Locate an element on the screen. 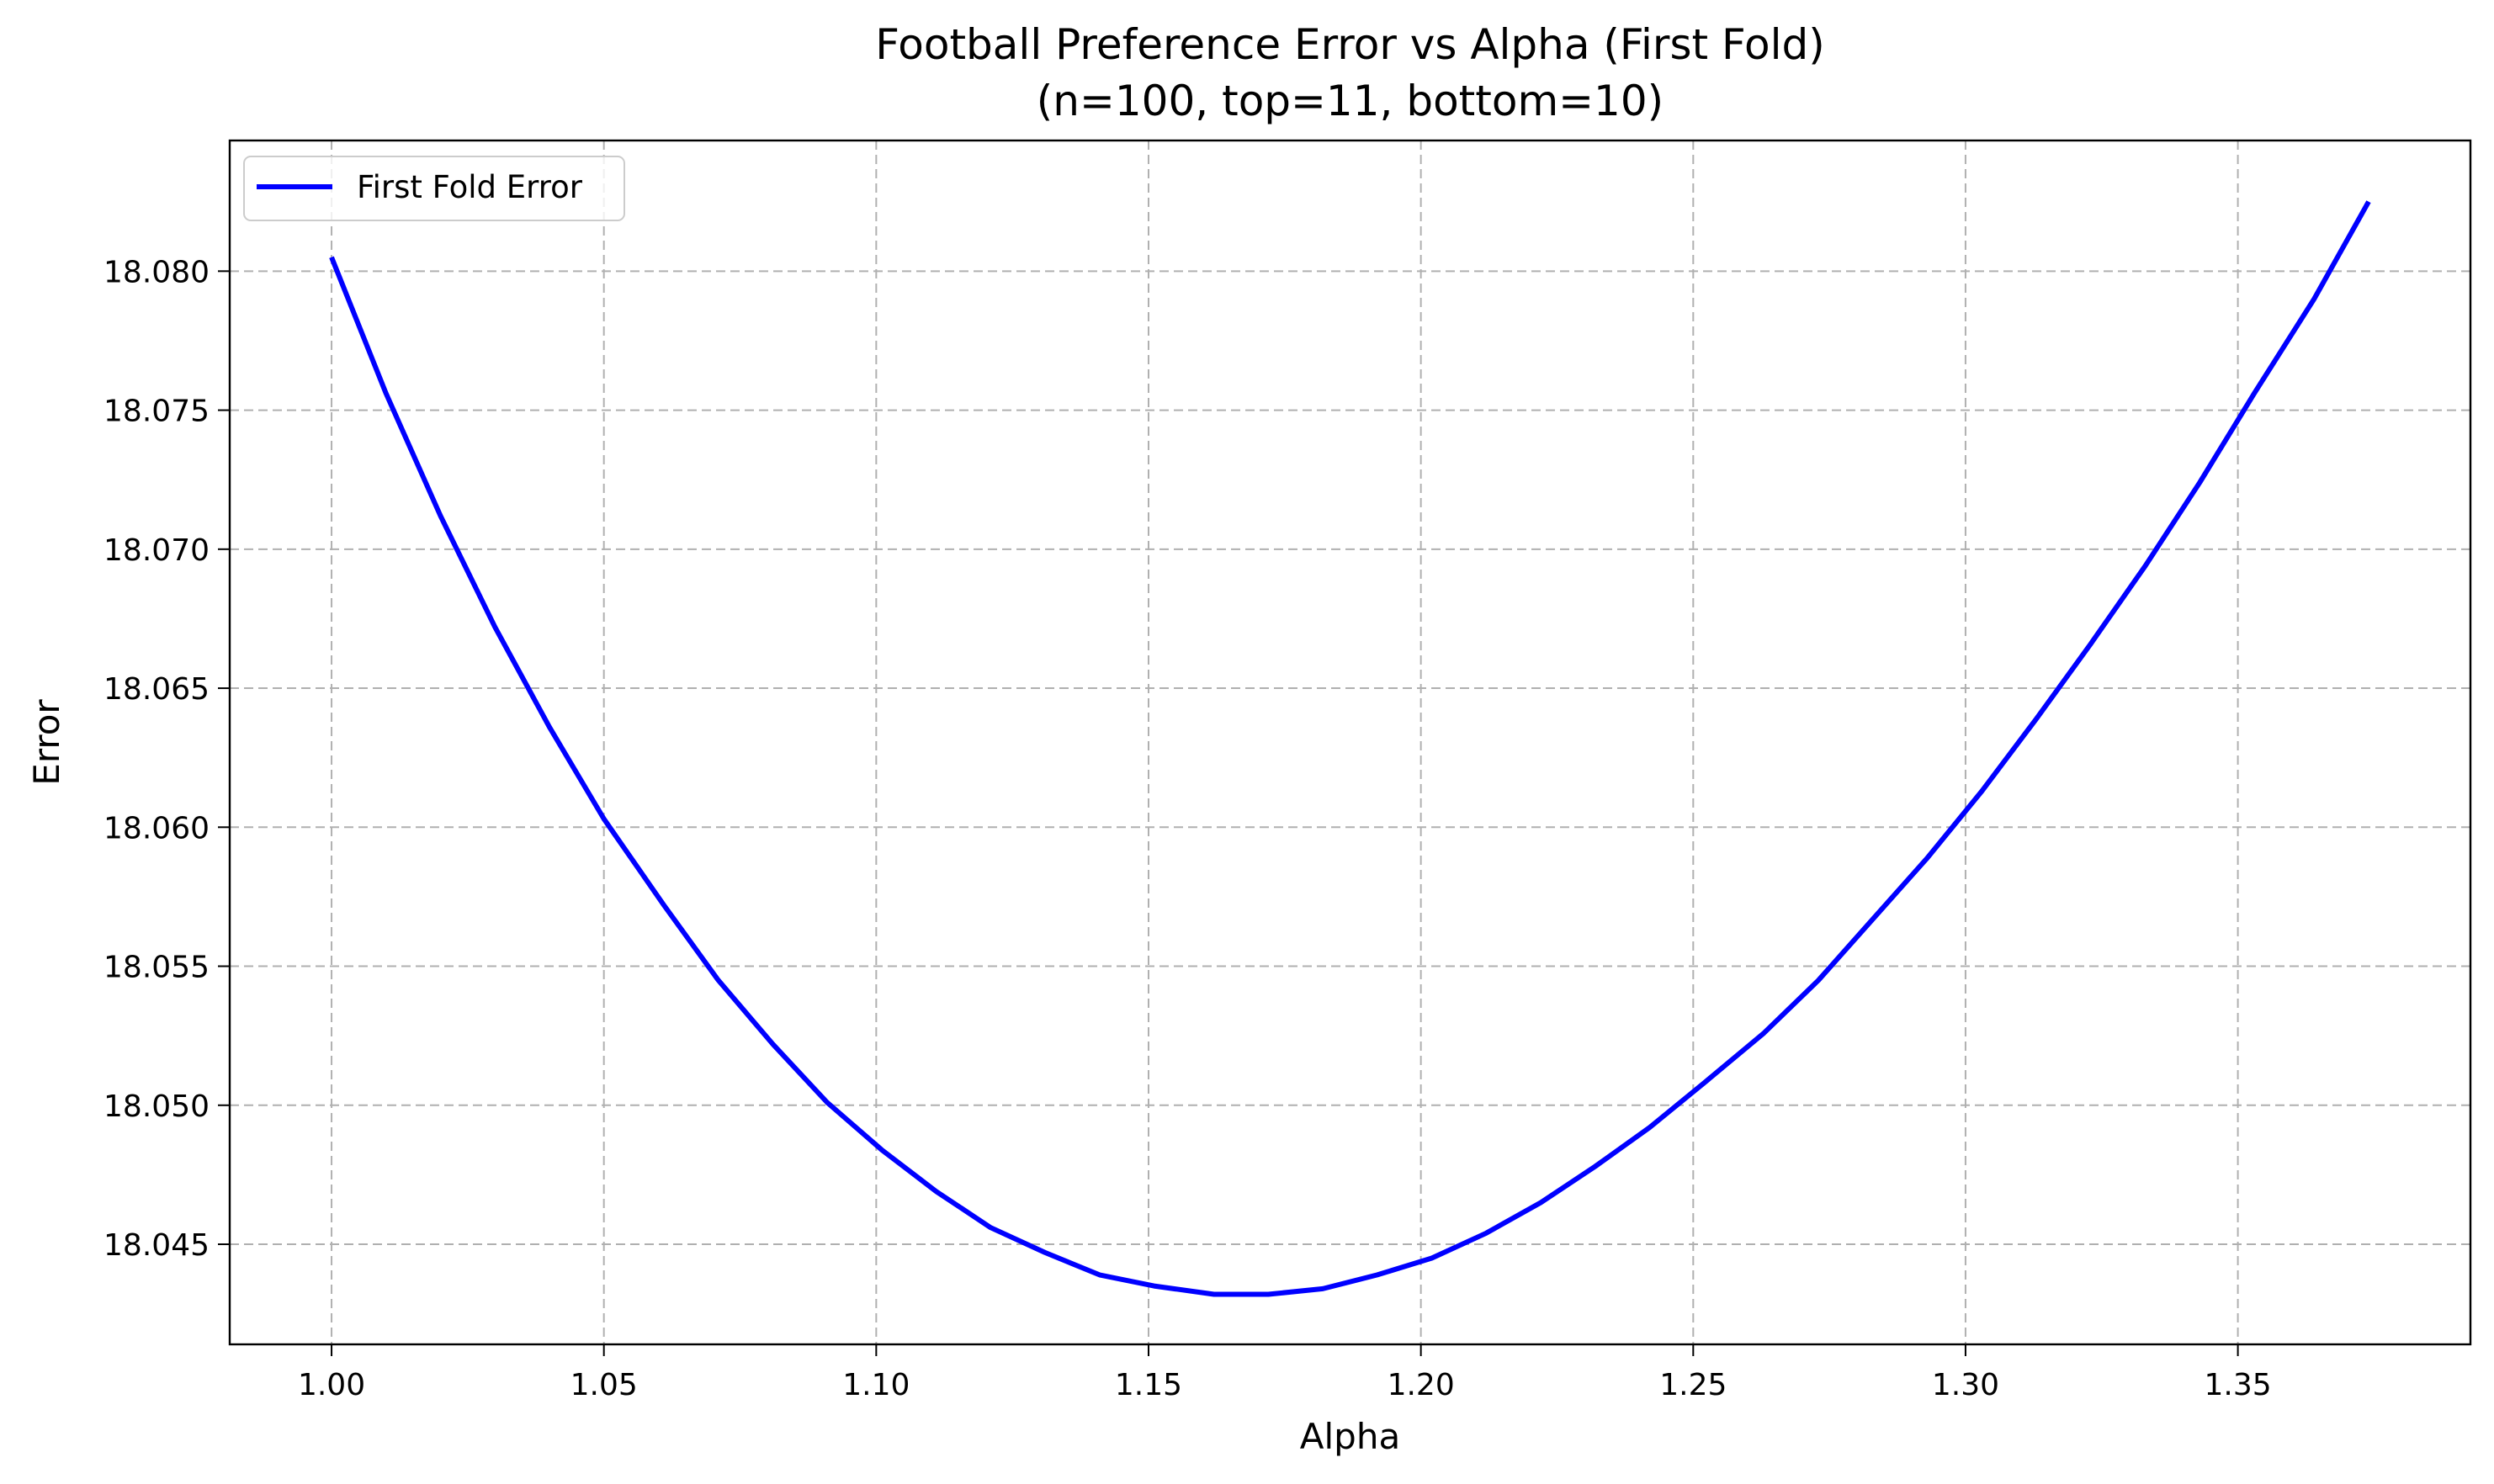 The image size is (2494, 1484). y-tick-label: 18.045 is located at coordinates (156, 1245).